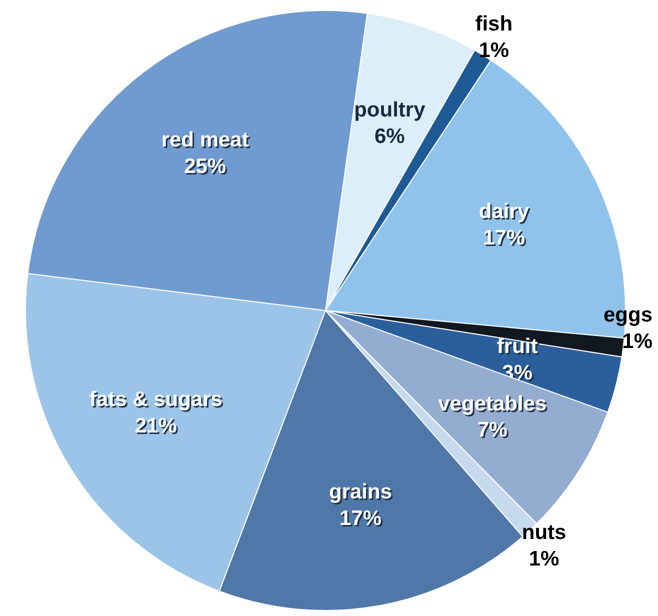 The image size is (658, 616). What do you see at coordinates (494, 432) in the screenshot?
I see `data-label: 7%` at bounding box center [494, 432].